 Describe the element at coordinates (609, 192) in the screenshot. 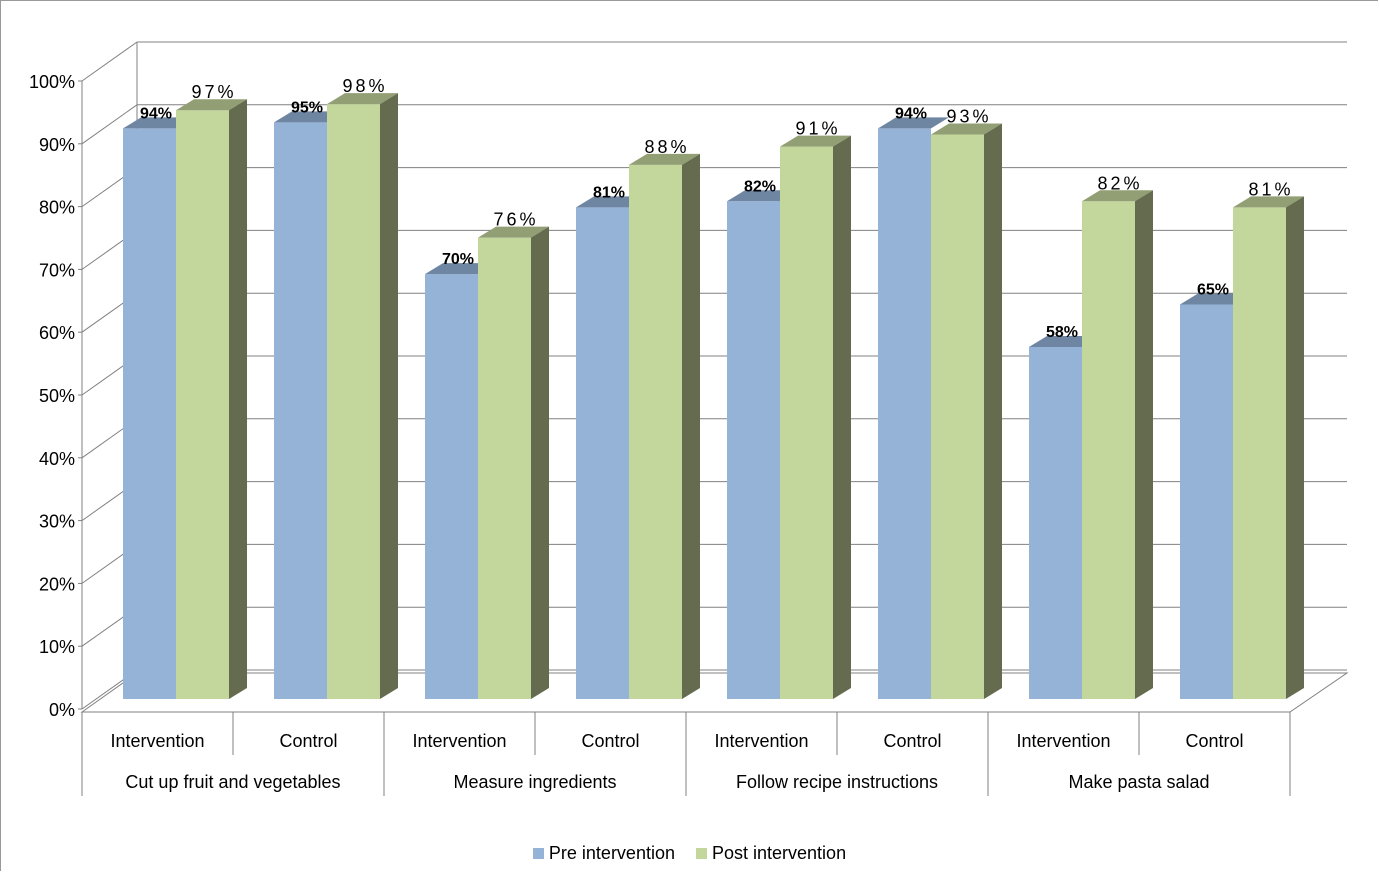

I see `data-label-pre: 81%` at that location.